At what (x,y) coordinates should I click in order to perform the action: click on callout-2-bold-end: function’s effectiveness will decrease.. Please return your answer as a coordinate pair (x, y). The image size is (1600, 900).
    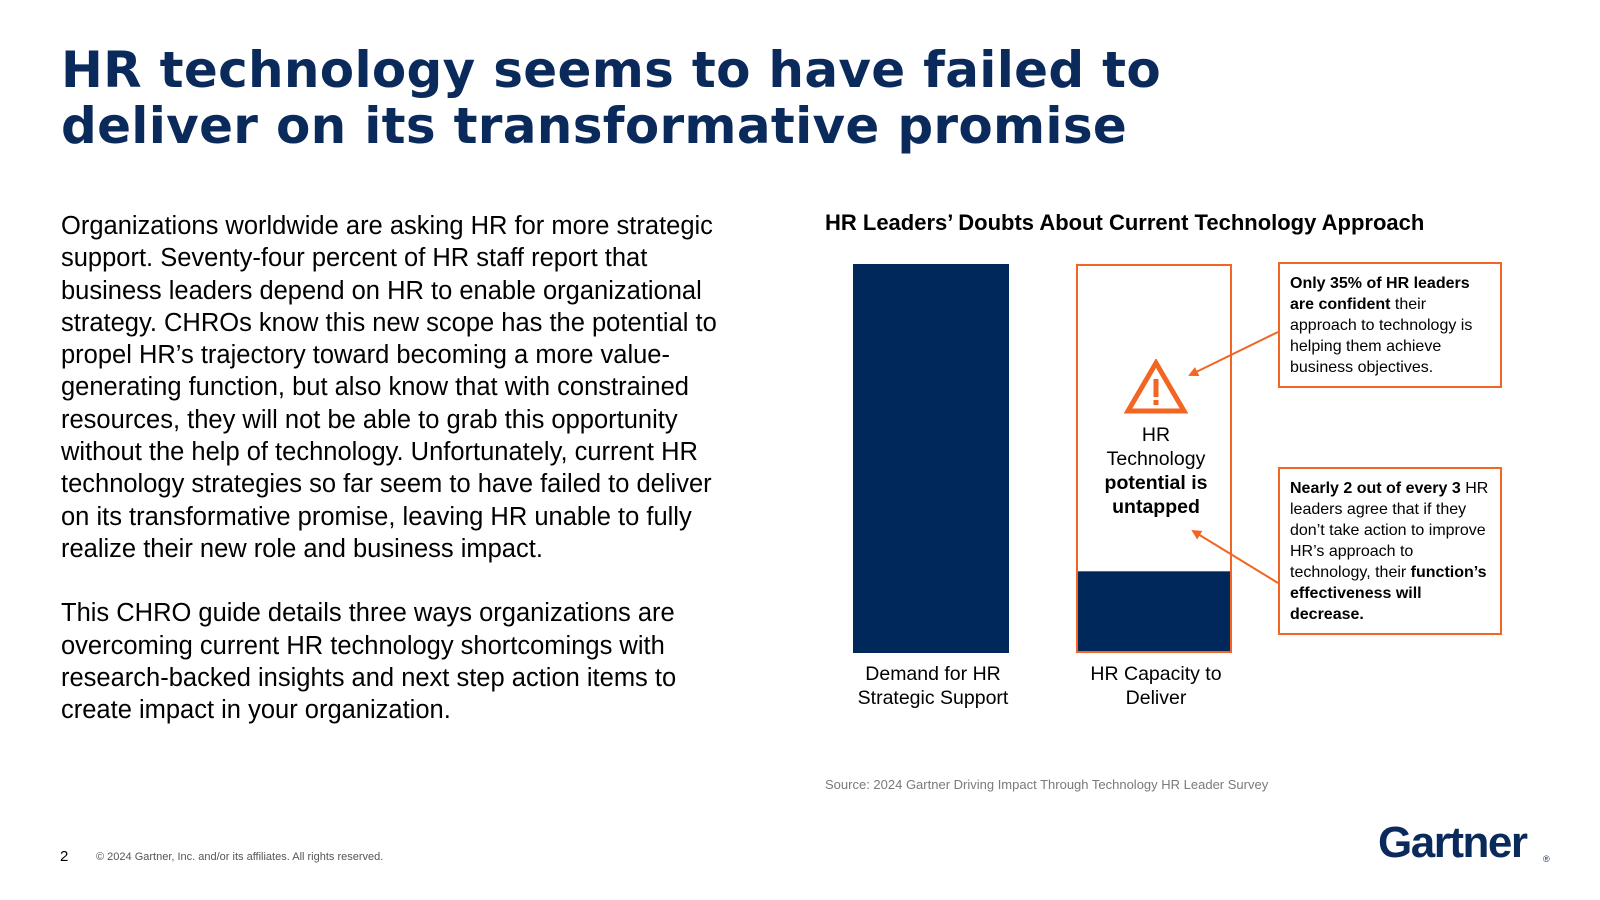
    Looking at the image, I should click on (1388, 593).